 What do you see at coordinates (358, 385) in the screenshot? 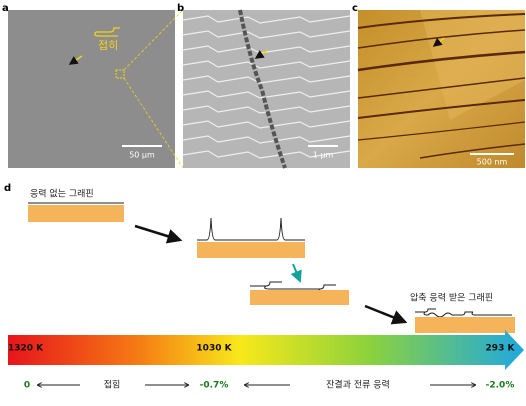
I see `stage: 잔결과 전류 응력` at bounding box center [358, 385].